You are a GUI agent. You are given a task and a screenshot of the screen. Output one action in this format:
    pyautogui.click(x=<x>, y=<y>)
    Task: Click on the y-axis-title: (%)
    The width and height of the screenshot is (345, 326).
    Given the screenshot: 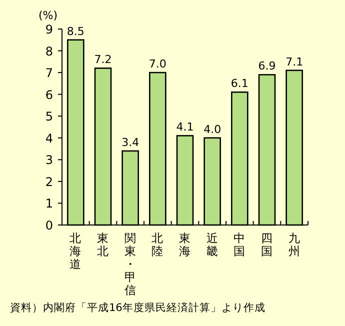 What is the action you would take?
    pyautogui.click(x=48, y=15)
    